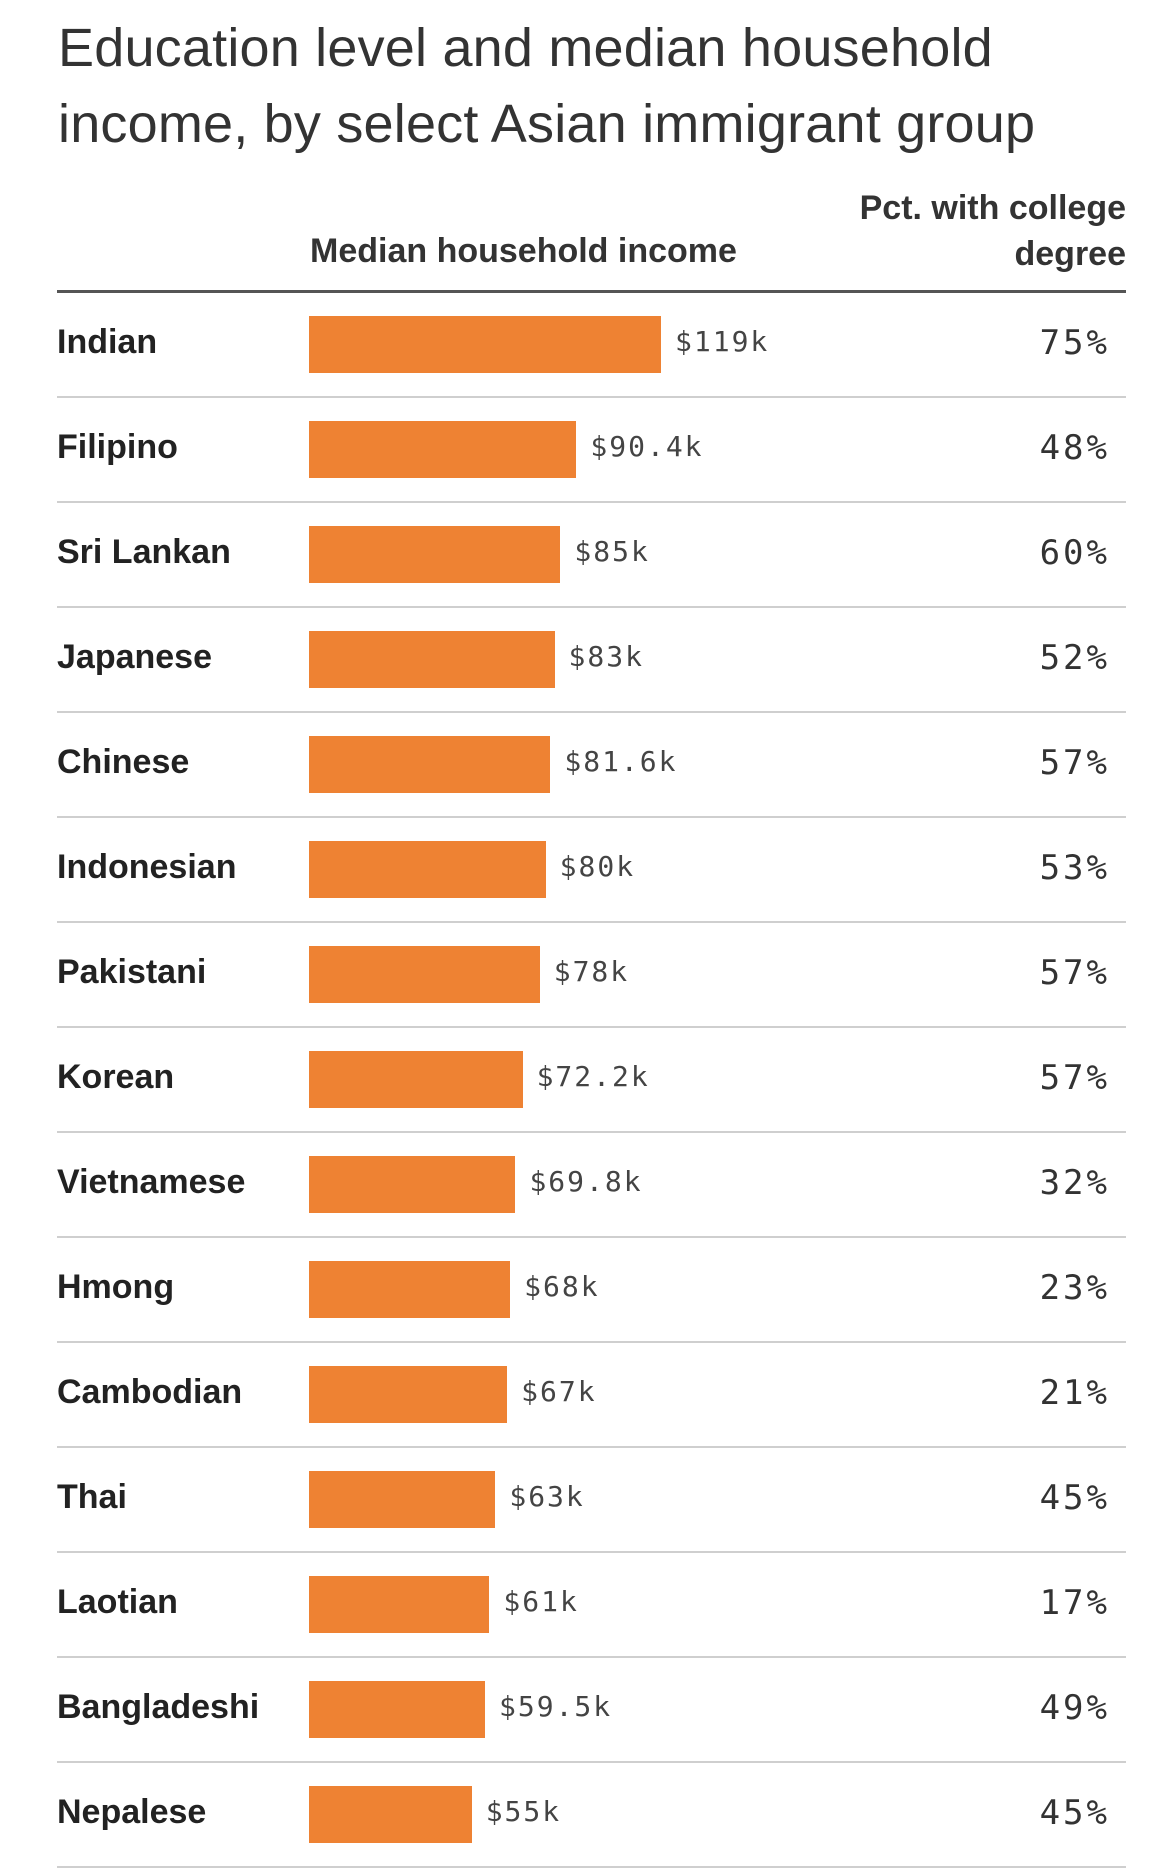 Image resolution: width=1166 pixels, height=1868 pixels. What do you see at coordinates (992, 231) in the screenshot?
I see `pct-column-header: Pct. with college degree` at bounding box center [992, 231].